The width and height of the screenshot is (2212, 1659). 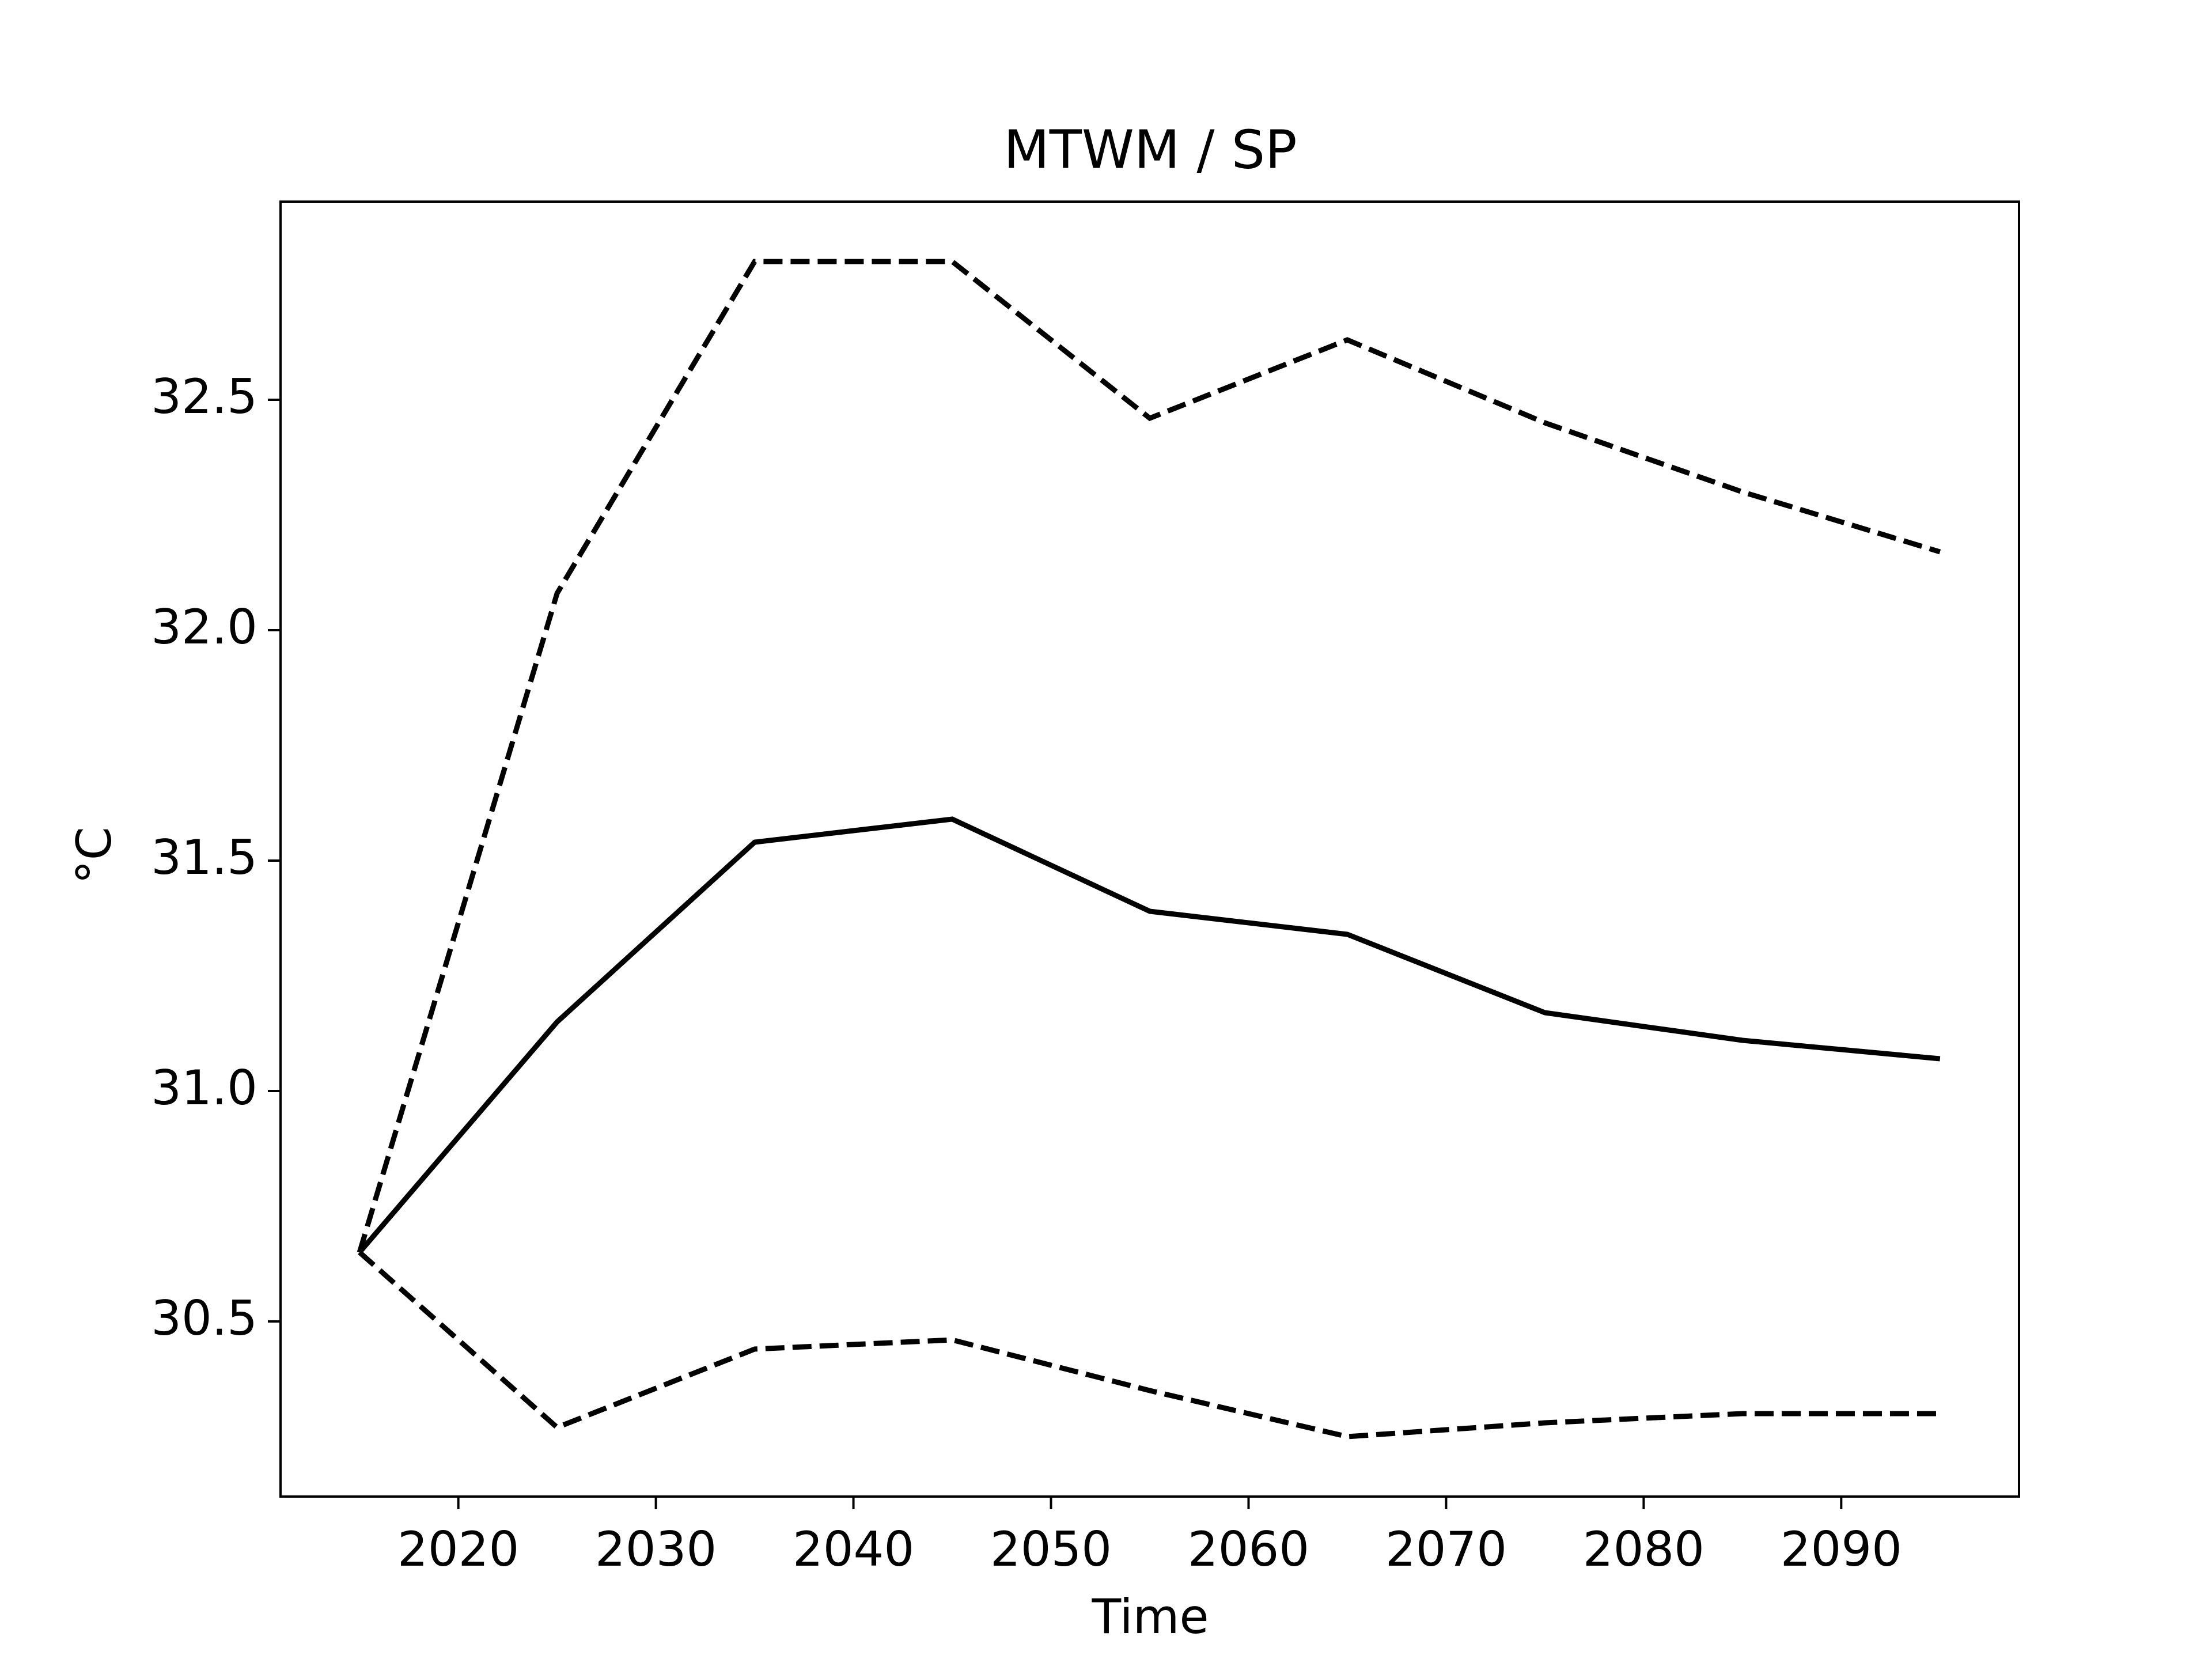 What do you see at coordinates (1150, 149) in the screenshot?
I see `chart-title: MTWM / SP` at bounding box center [1150, 149].